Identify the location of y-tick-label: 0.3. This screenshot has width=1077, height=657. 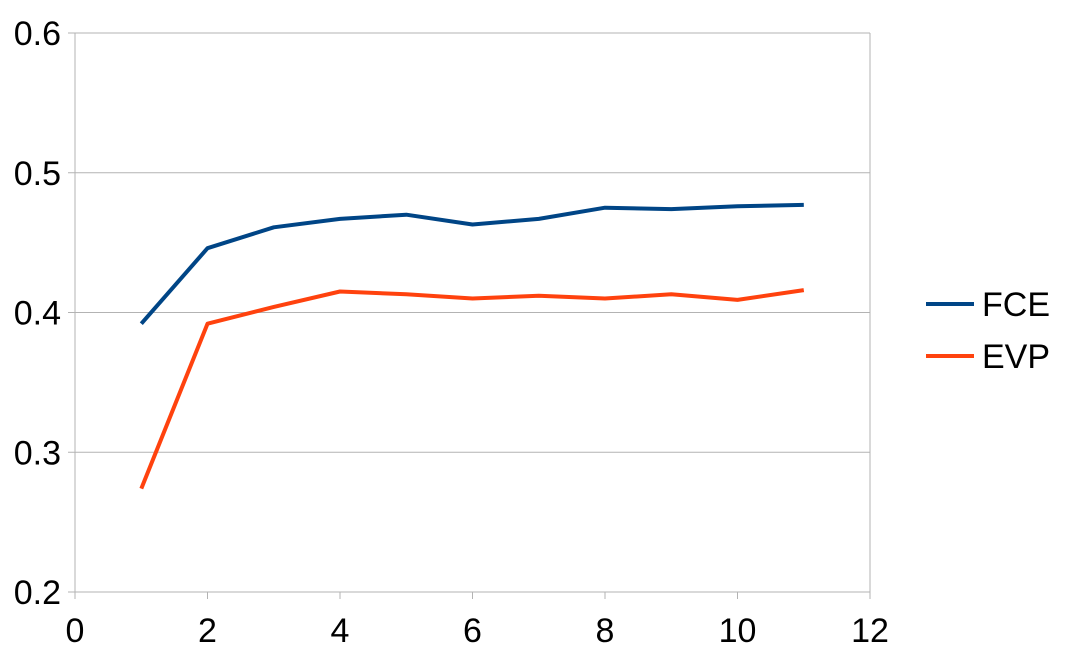
(37, 453).